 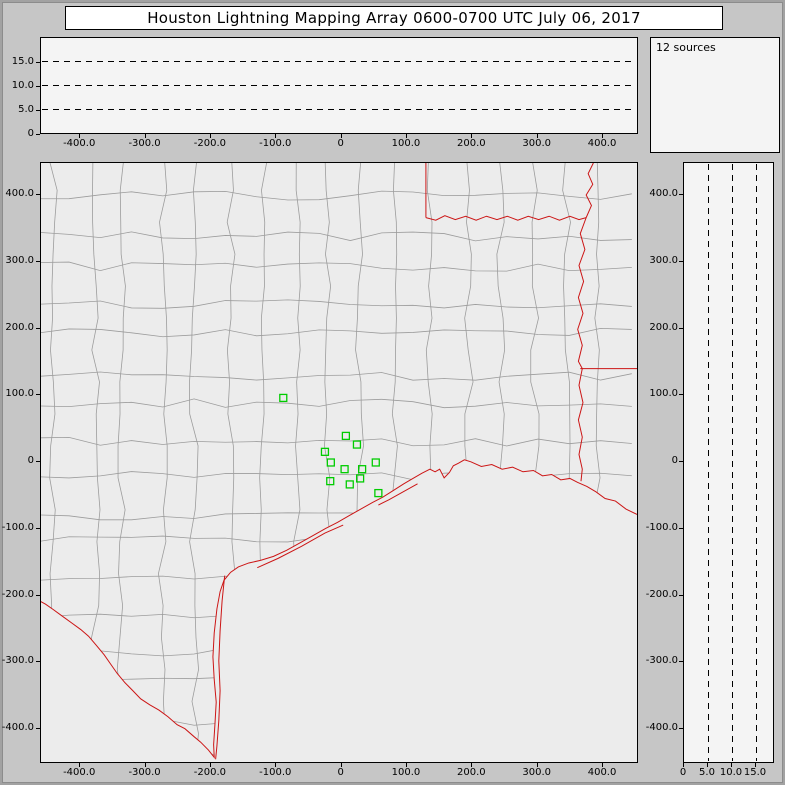 I want to click on source-count-label: 12 sources, so click(x=686, y=47).